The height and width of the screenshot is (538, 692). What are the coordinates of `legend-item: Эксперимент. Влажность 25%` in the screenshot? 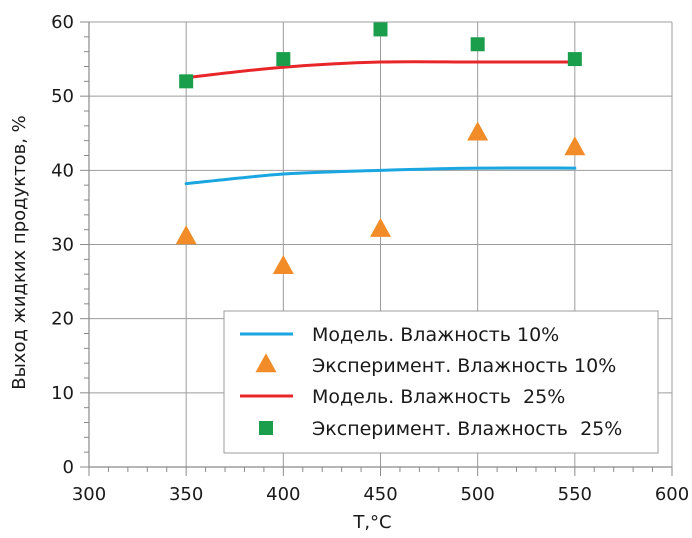 It's located at (440, 429).